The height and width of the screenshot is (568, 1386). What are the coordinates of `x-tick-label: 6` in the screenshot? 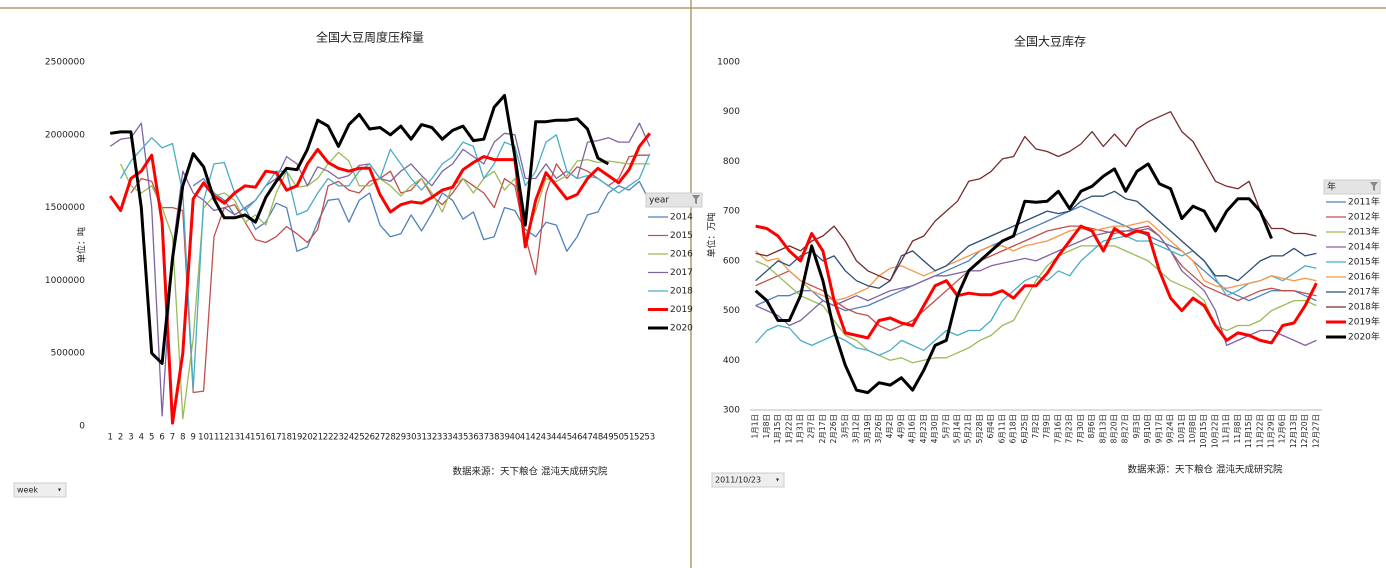 It's located at (161, 438).